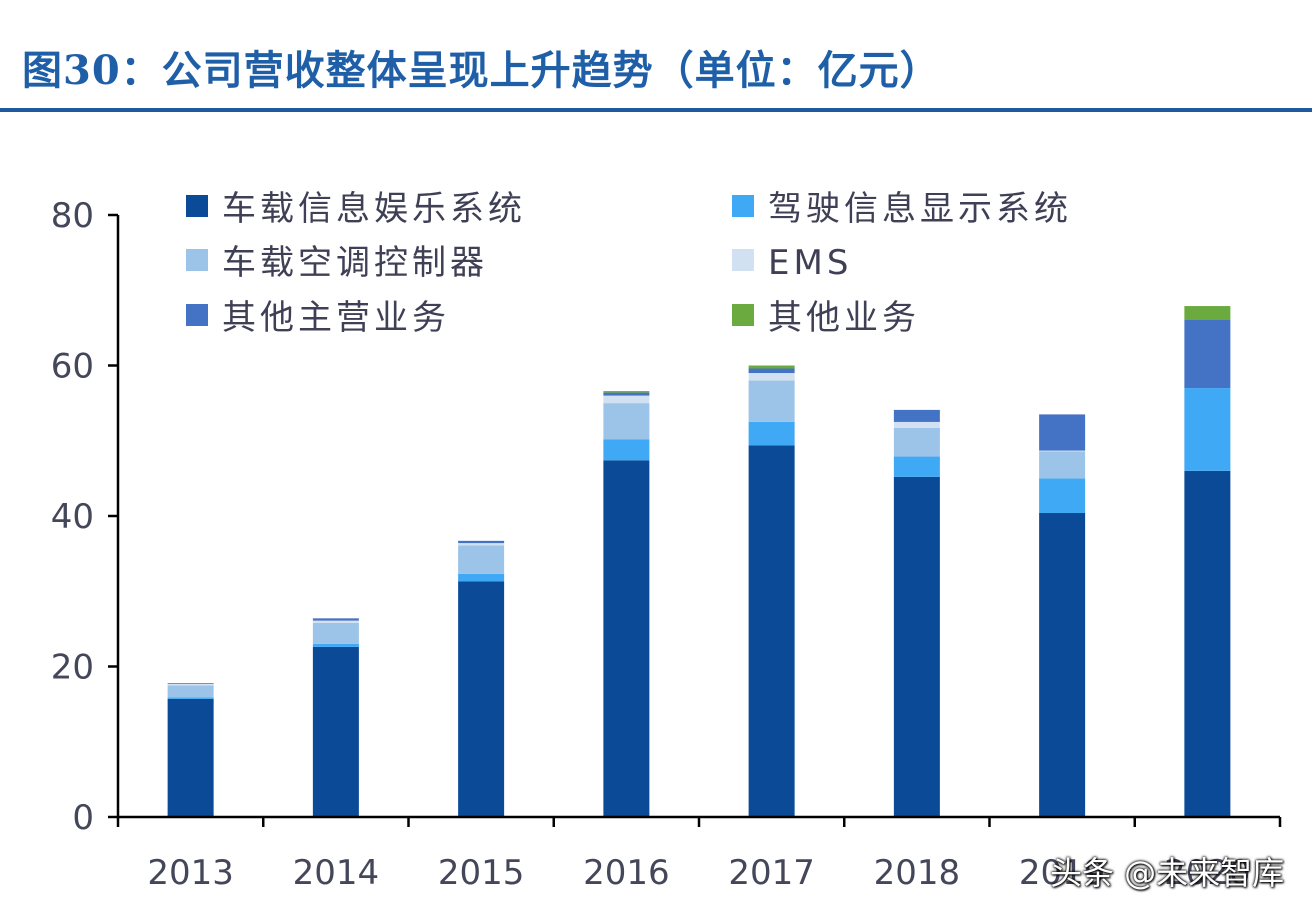 The image size is (1312, 912). I want to click on y-tick-label-0: 0, so click(83, 818).